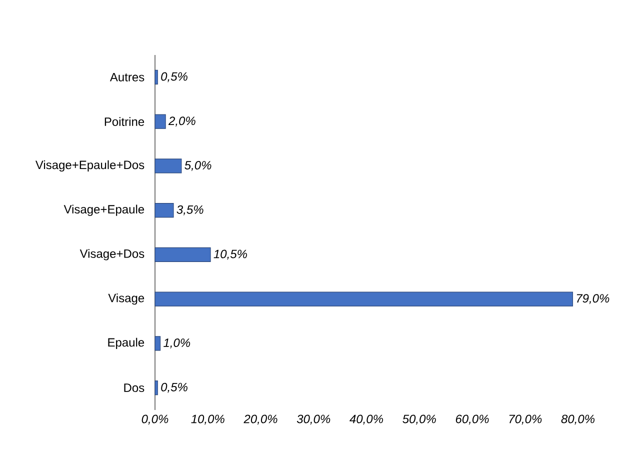 Image resolution: width=620 pixels, height=461 pixels. I want to click on x-tick-label: 10,0%, so click(207, 419).